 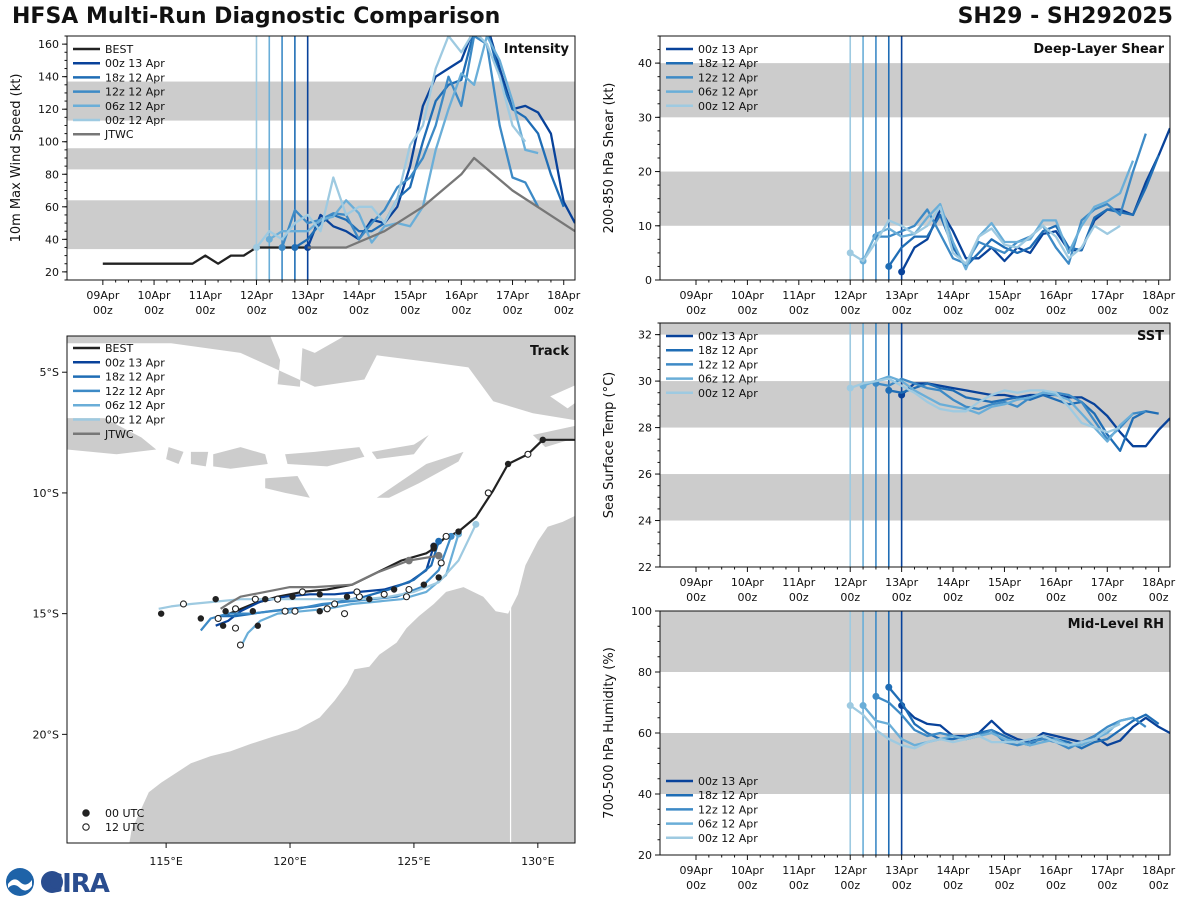 What do you see at coordinates (863, 706) in the screenshot?
I see `init-marker-run_06z12` at bounding box center [863, 706].